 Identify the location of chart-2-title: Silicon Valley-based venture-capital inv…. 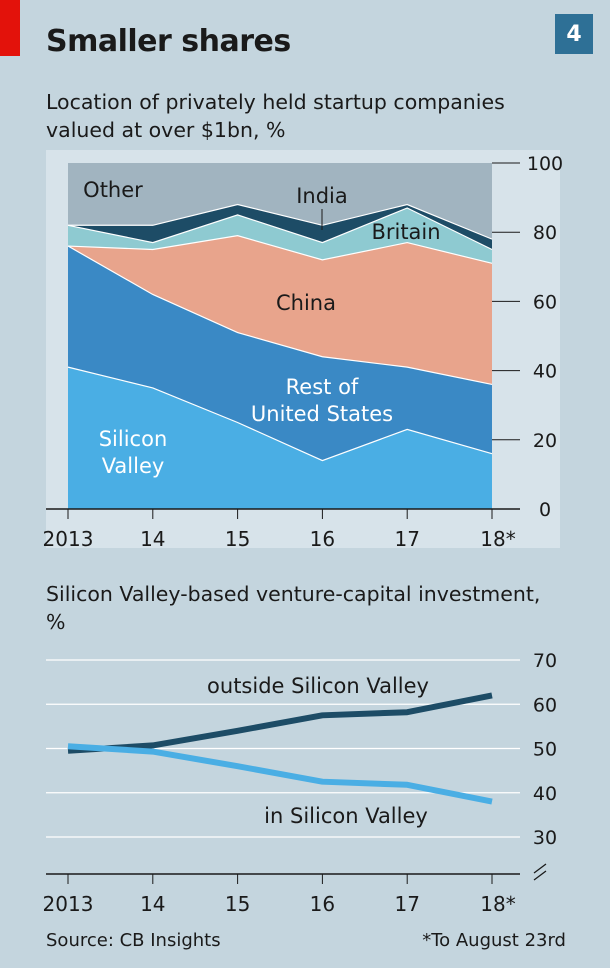
(293, 608).